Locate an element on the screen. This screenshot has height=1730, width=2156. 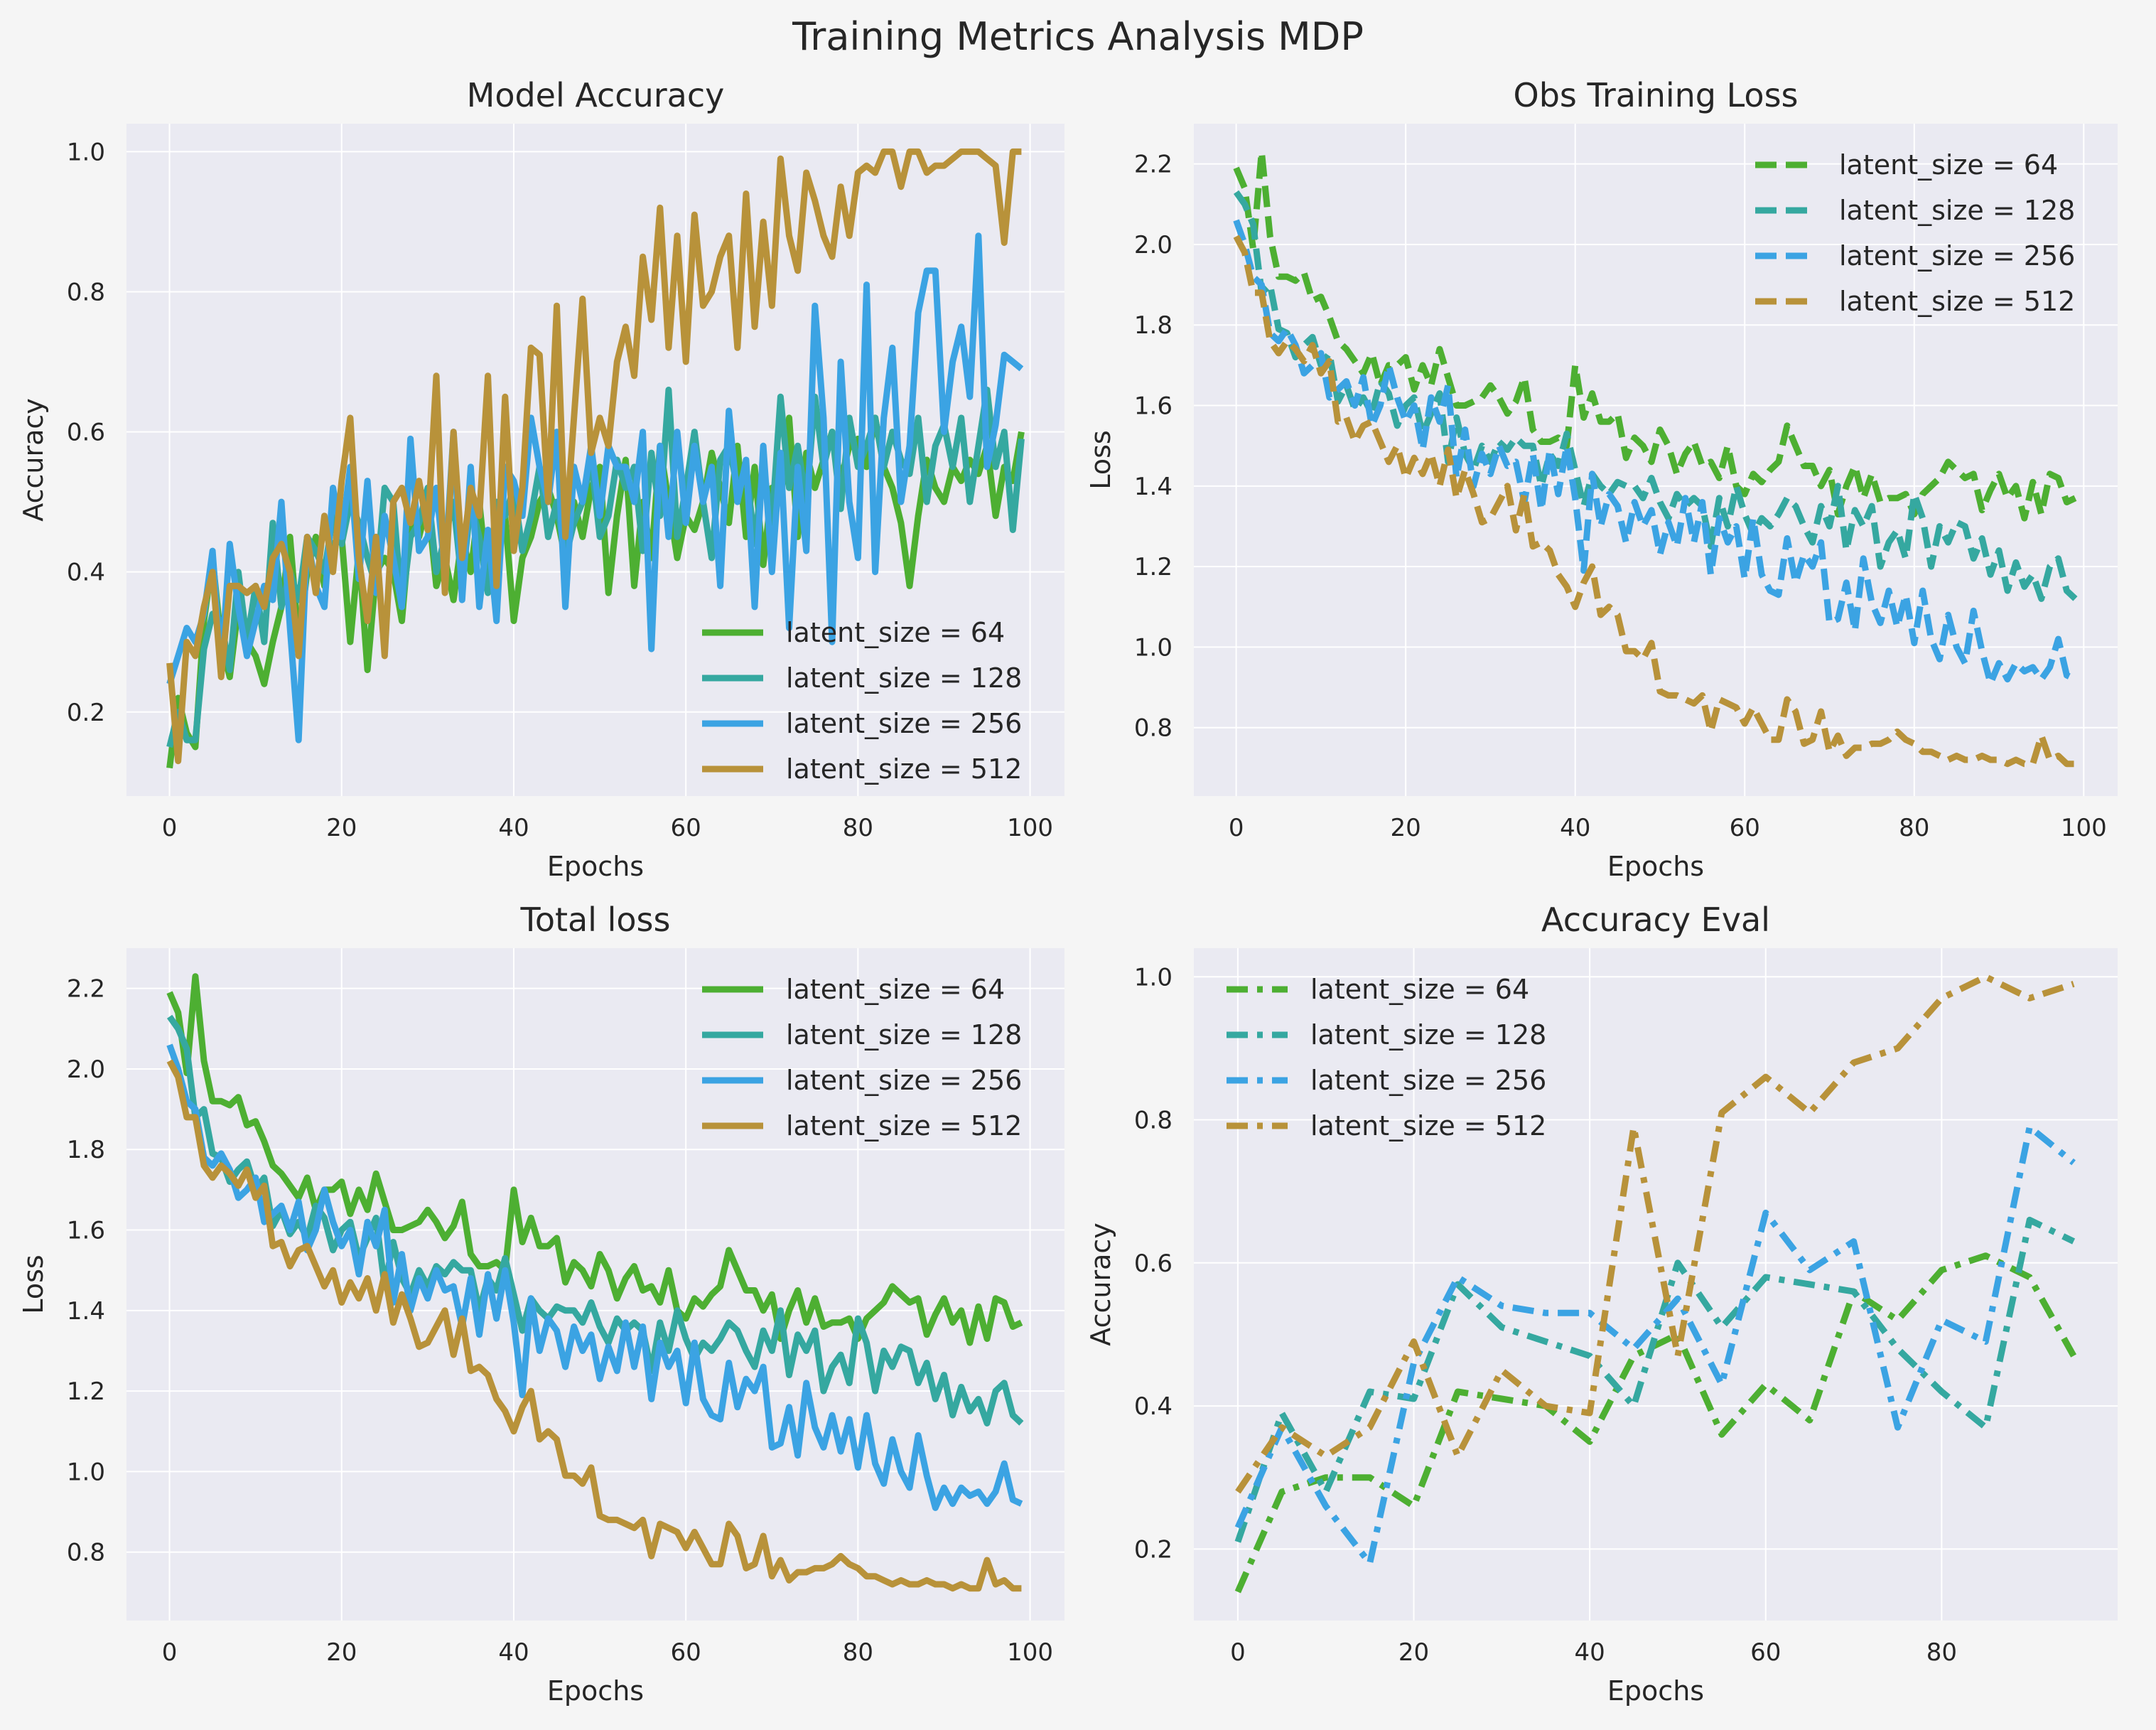
chart-title: Obs Training Loss is located at coordinates (1655, 95).